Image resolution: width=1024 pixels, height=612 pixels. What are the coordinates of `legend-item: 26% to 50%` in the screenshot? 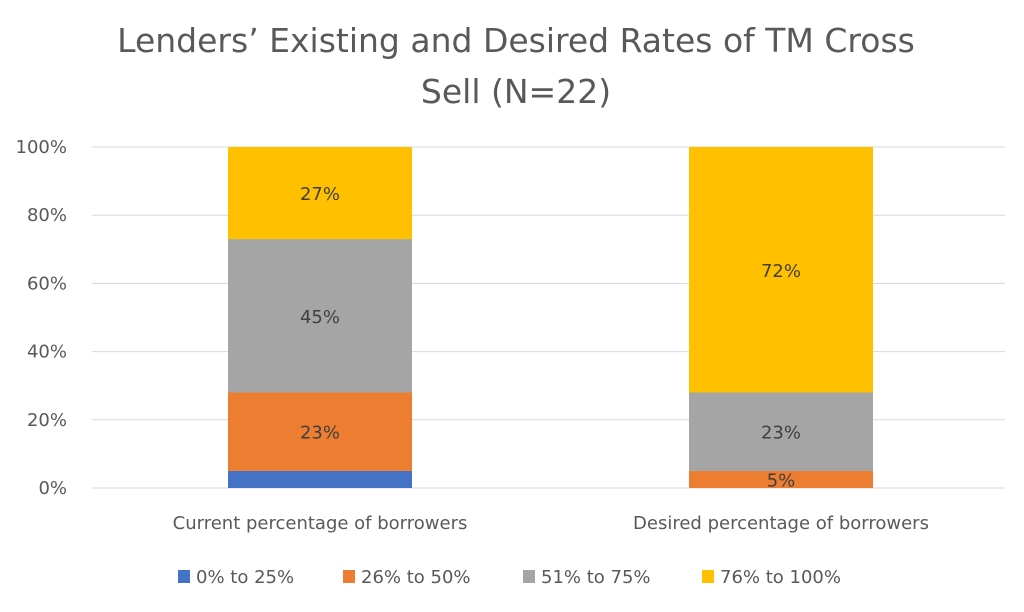 It's located at (407, 577).